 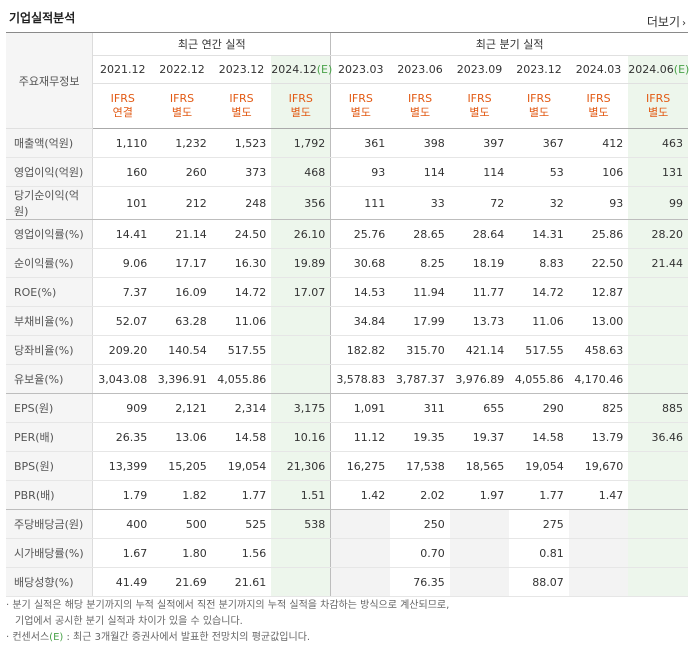 What do you see at coordinates (129, 621) in the screenshot?
I see `footnote-1b-text: 기업에서 공시한 분기 실적과 차이가 있을 수 있습니다.` at bounding box center [129, 621].